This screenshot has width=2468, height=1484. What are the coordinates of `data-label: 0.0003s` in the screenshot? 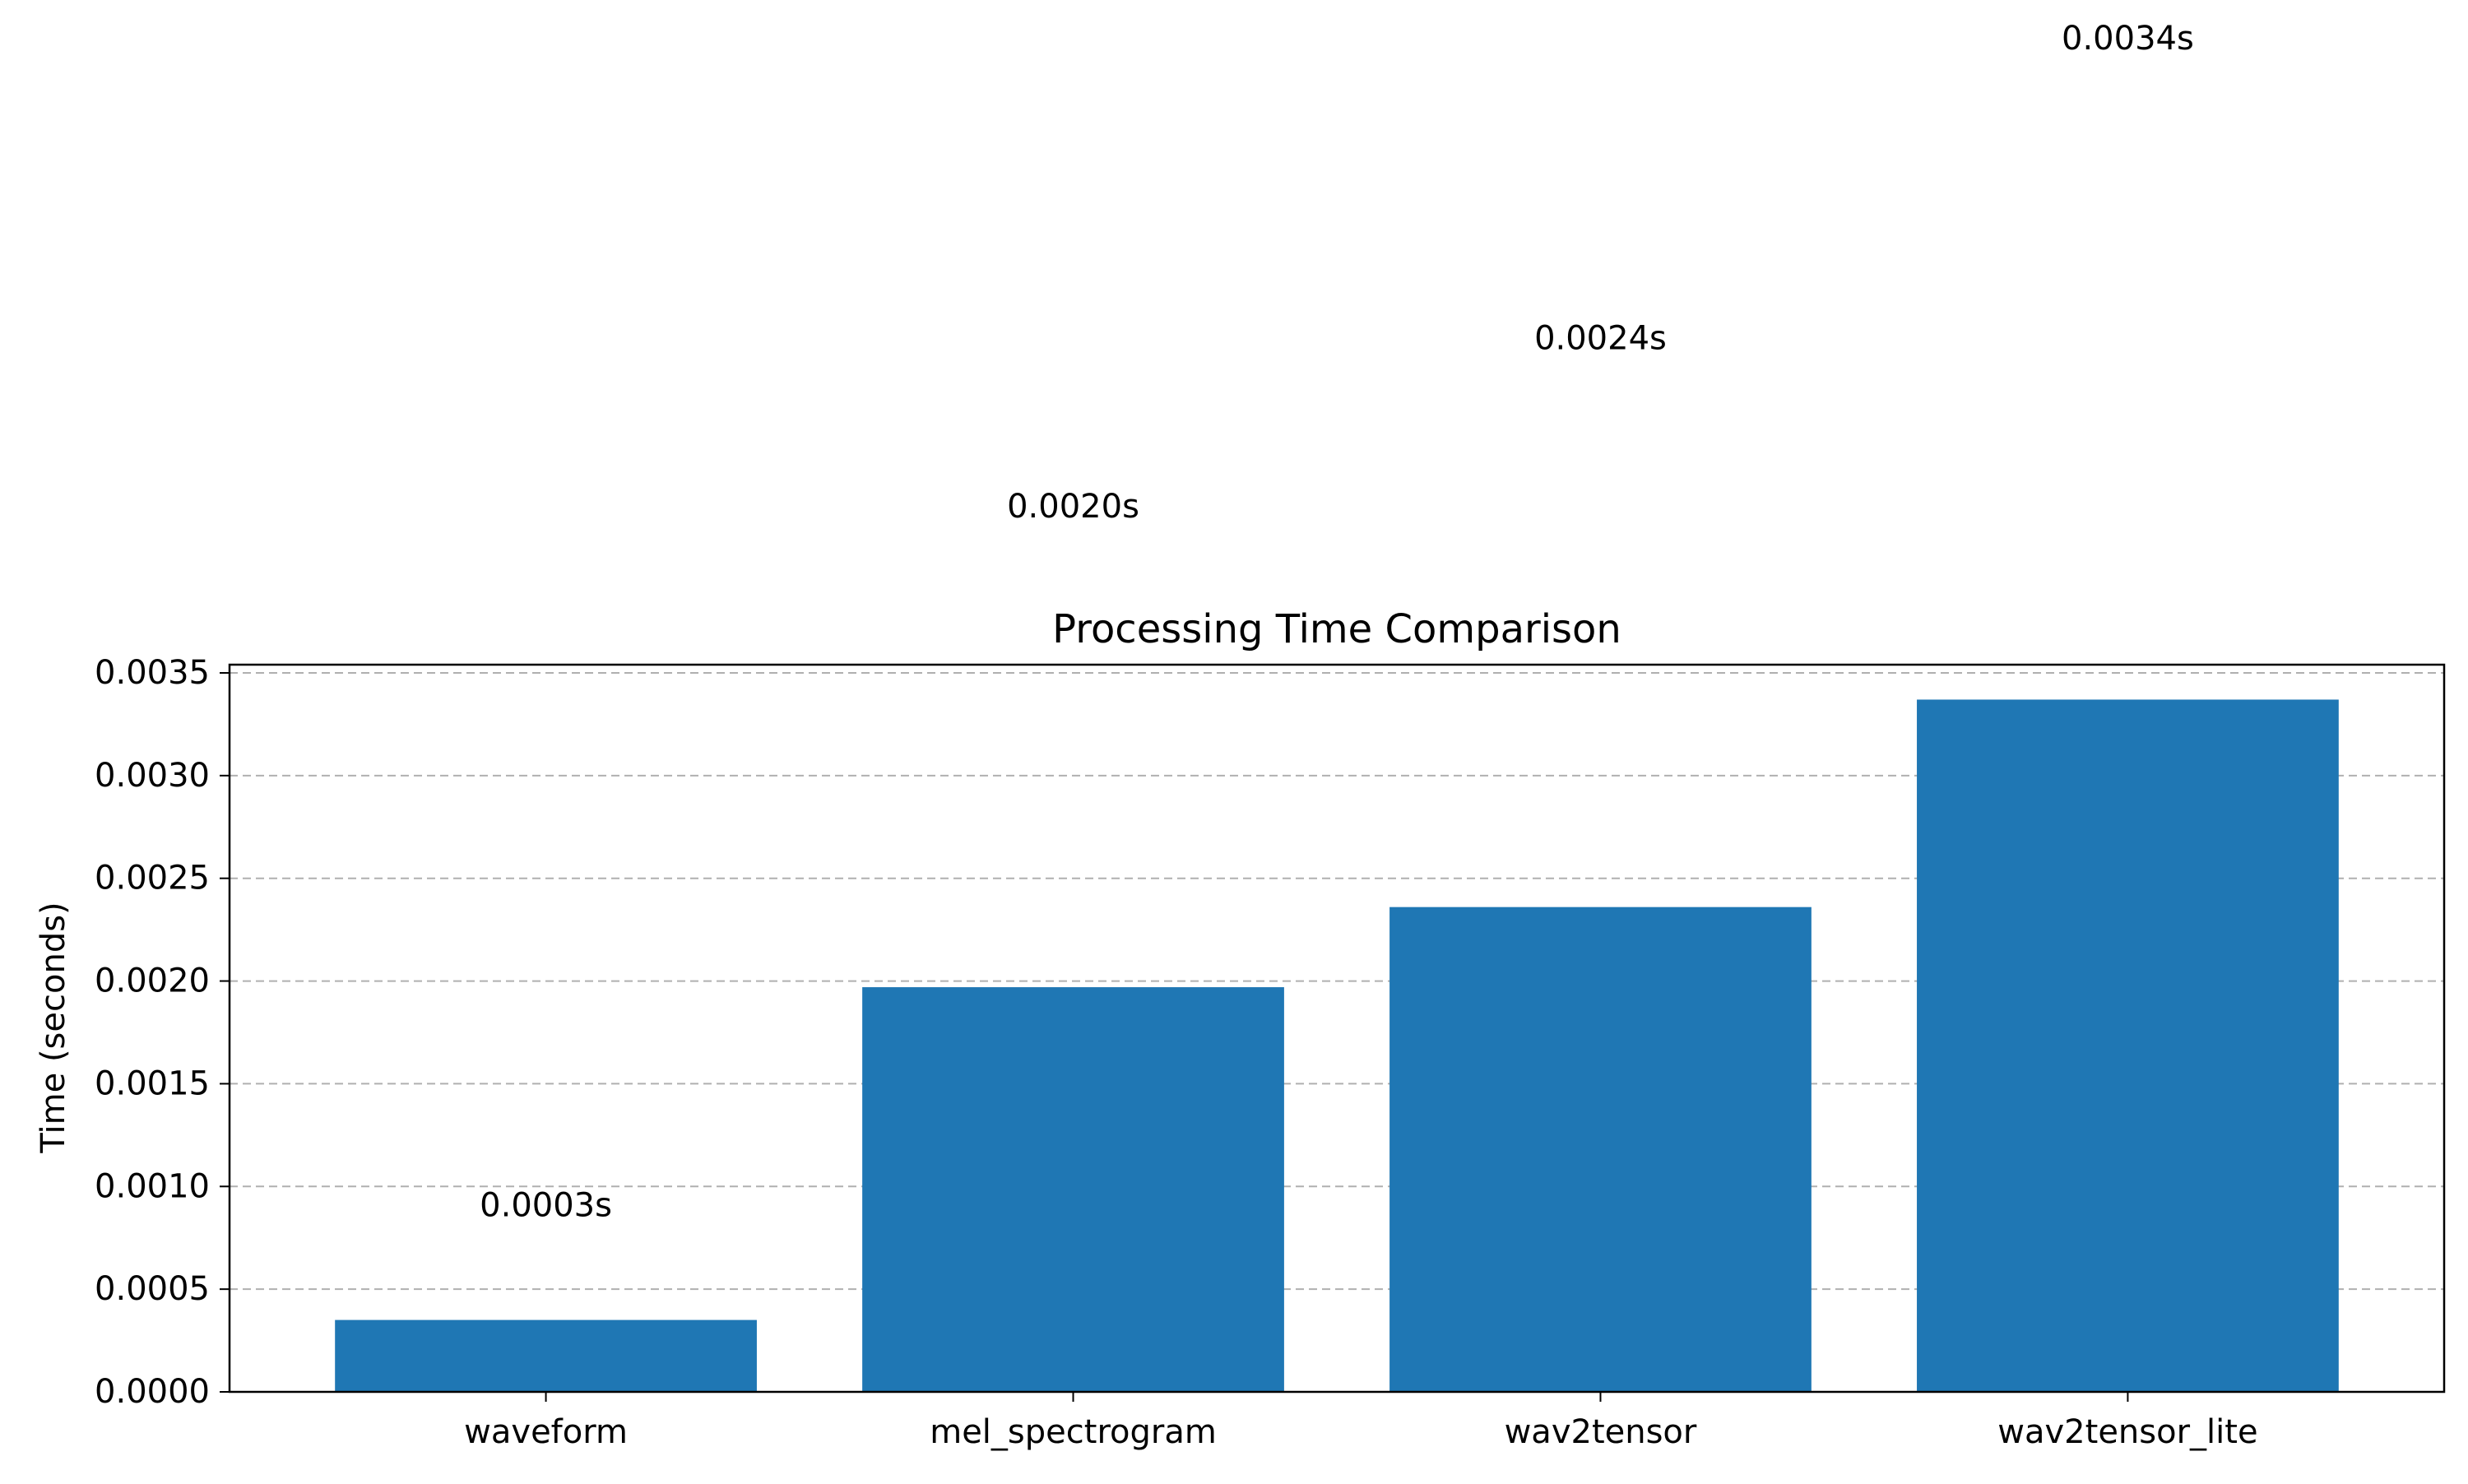 It's located at (546, 1205).